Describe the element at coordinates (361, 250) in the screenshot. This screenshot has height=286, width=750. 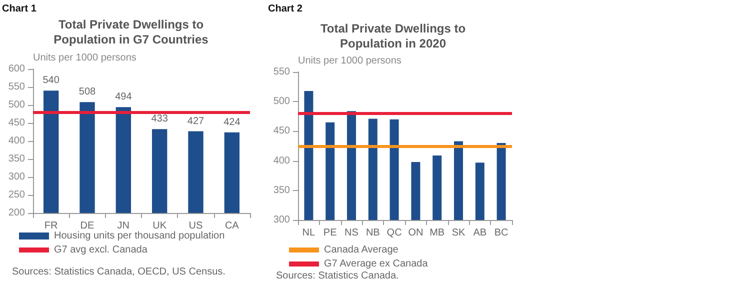
I see `legend-label: Canada Average` at that location.